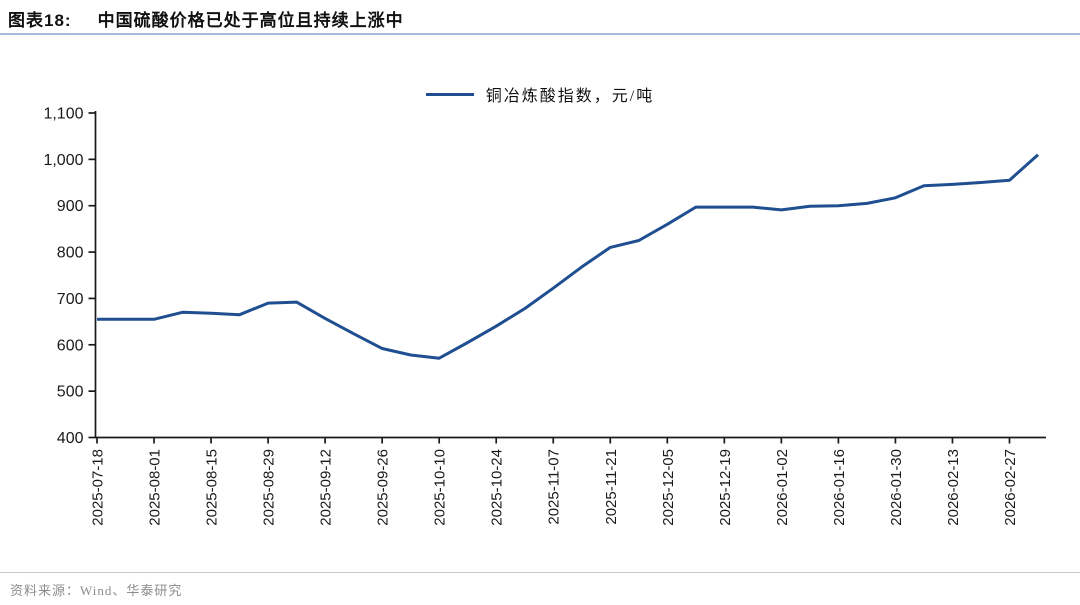 This screenshot has width=1080, height=605. What do you see at coordinates (70, 253) in the screenshot?
I see `svg-text: 800` at bounding box center [70, 253].